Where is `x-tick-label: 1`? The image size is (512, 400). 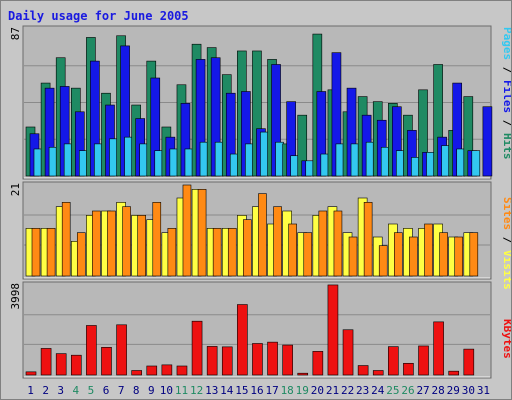 x-tick-label: 1 is located at coordinates (30, 390).